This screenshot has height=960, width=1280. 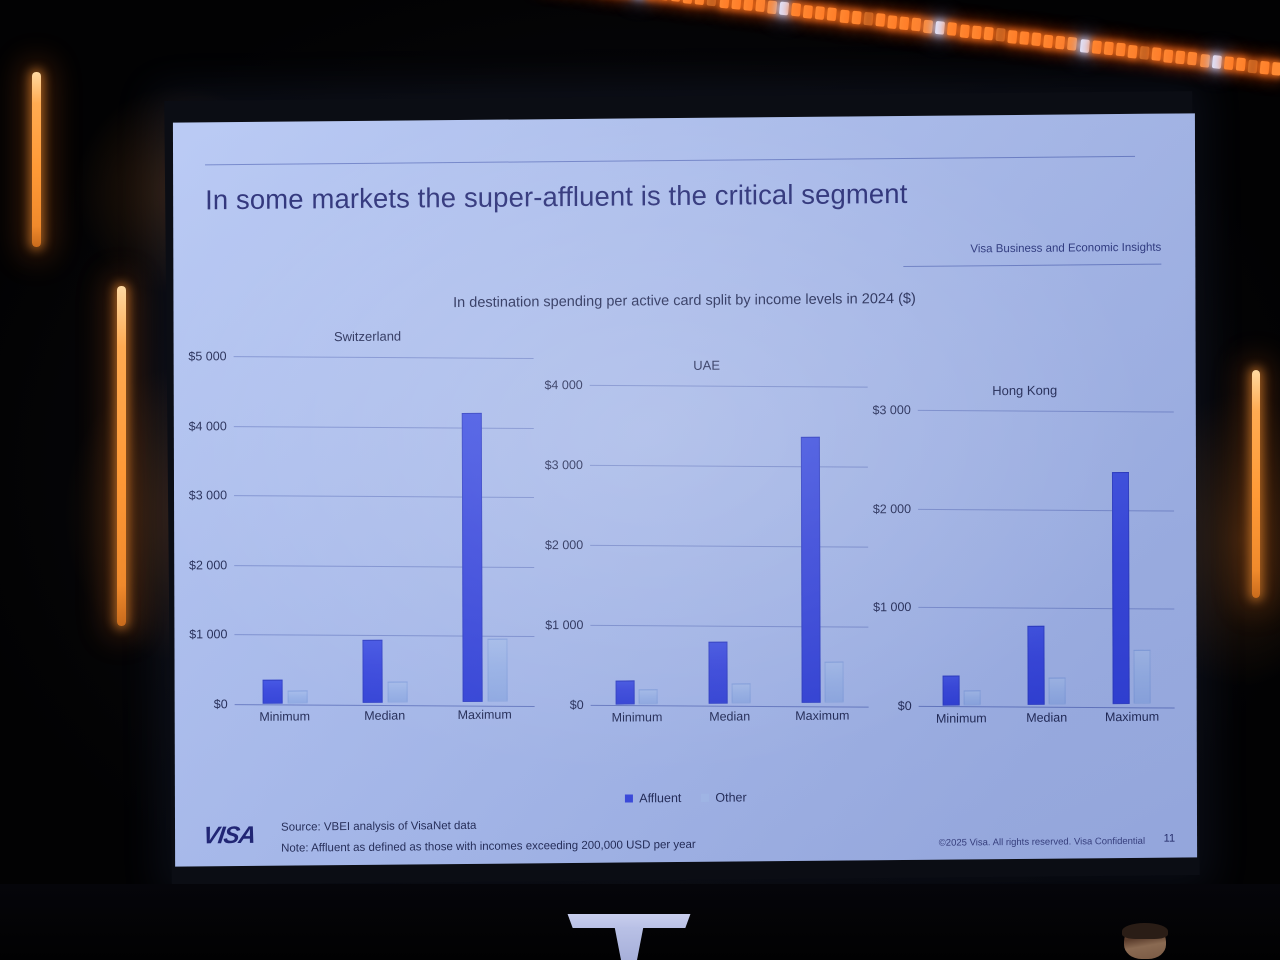 I want to click on visa-logo: VISA, so click(x=229, y=835).